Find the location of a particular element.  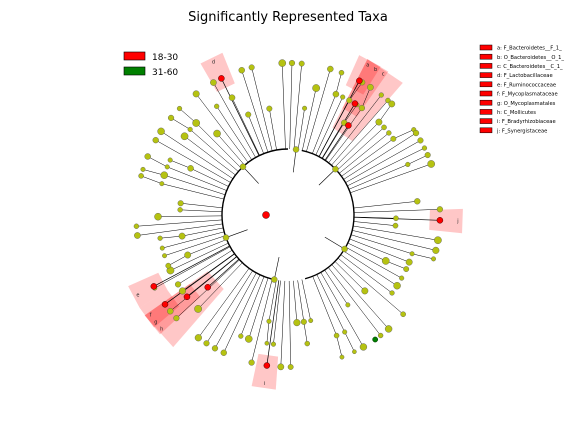

clade-legend-label-c: c: C_Bacteroidetes__C_1_ is located at coordinates (530, 67).